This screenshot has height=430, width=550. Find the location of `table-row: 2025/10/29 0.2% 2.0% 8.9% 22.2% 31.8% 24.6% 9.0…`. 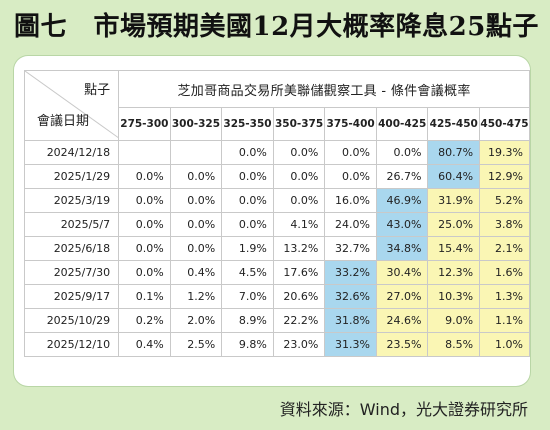

table-row: 2025/10/29 0.2% 2.0% 8.9% 22.2% 31.8% 24.6% 9.0… is located at coordinates (276, 320).